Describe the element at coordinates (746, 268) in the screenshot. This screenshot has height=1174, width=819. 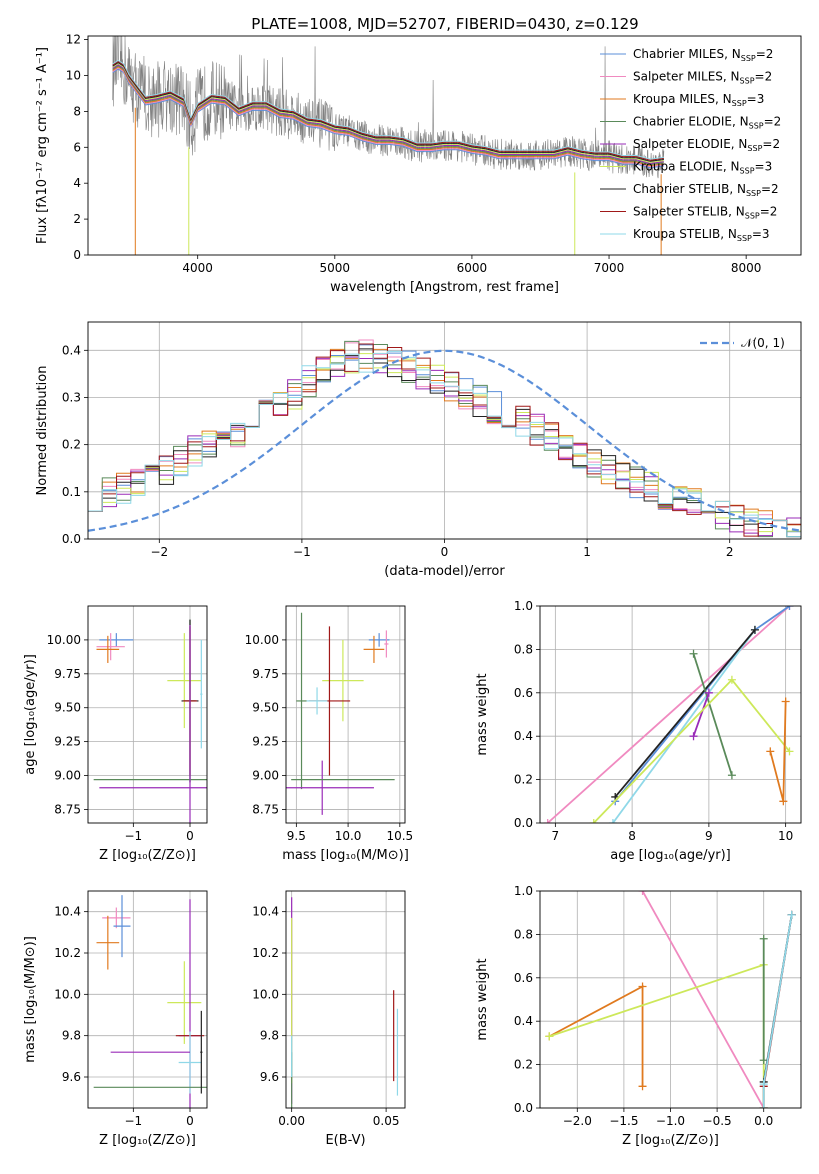
I see `x-tick-label: 8000` at that location.